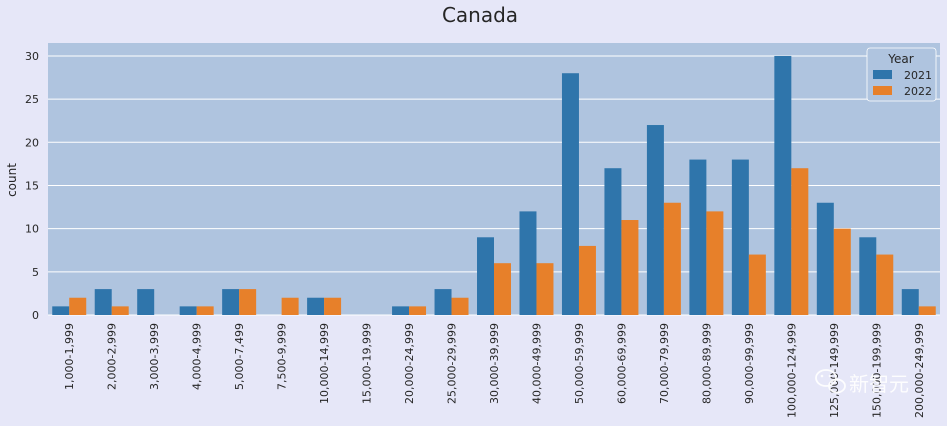  What do you see at coordinates (324, 363) in the screenshot?
I see `x-tick-label: 10,000-14,999` at bounding box center [324, 363].